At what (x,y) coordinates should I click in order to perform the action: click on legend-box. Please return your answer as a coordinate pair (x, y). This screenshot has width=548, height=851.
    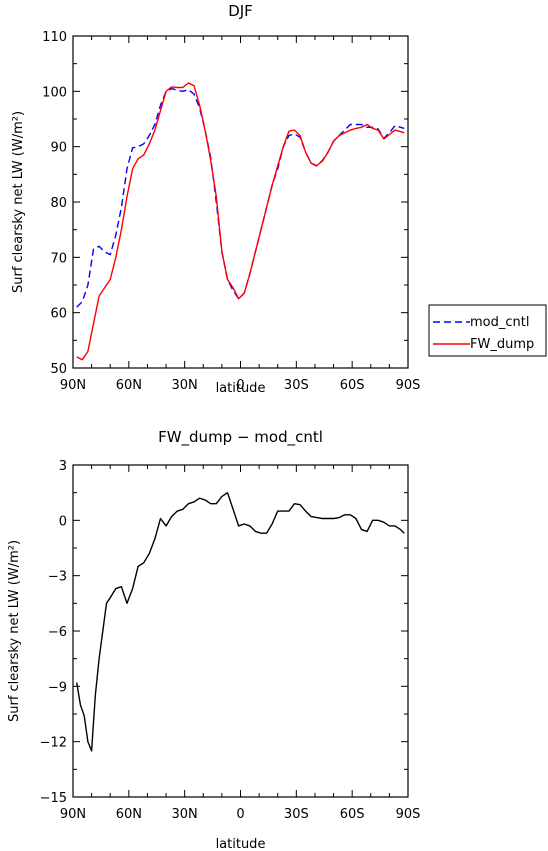
    Looking at the image, I should click on (487, 330).